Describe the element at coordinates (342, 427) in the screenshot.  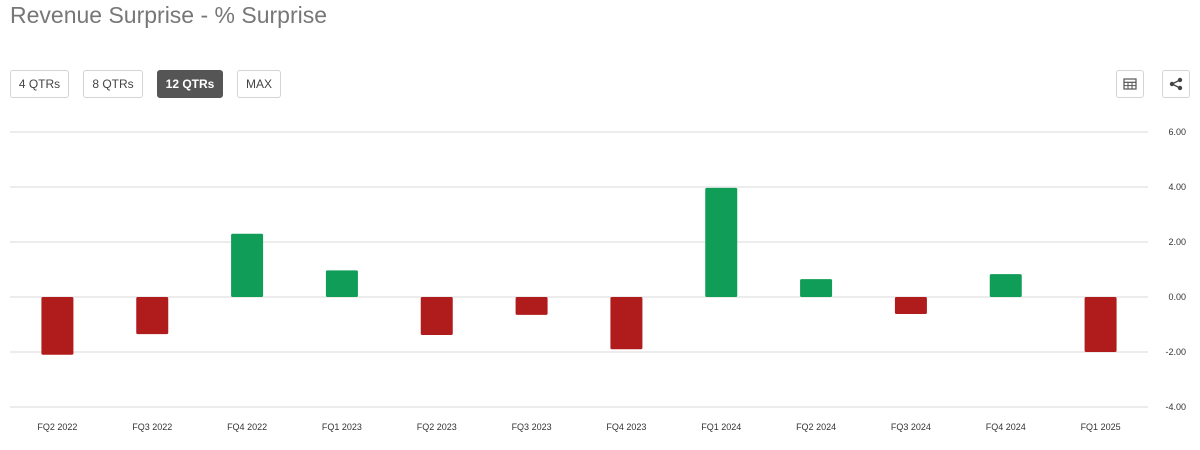
I see `x-tick-label: FQ1 2023` at that location.